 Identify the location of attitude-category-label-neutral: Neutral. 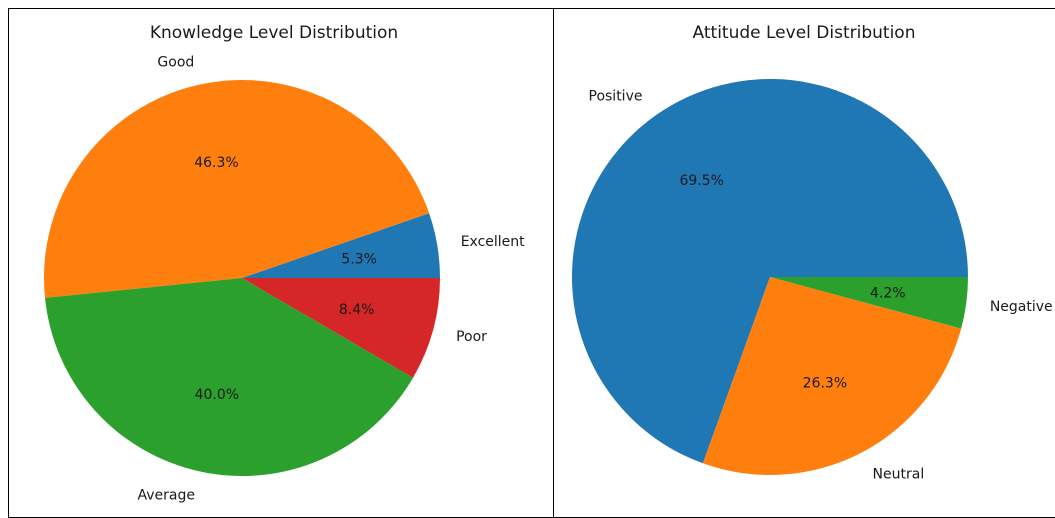
(899, 475).